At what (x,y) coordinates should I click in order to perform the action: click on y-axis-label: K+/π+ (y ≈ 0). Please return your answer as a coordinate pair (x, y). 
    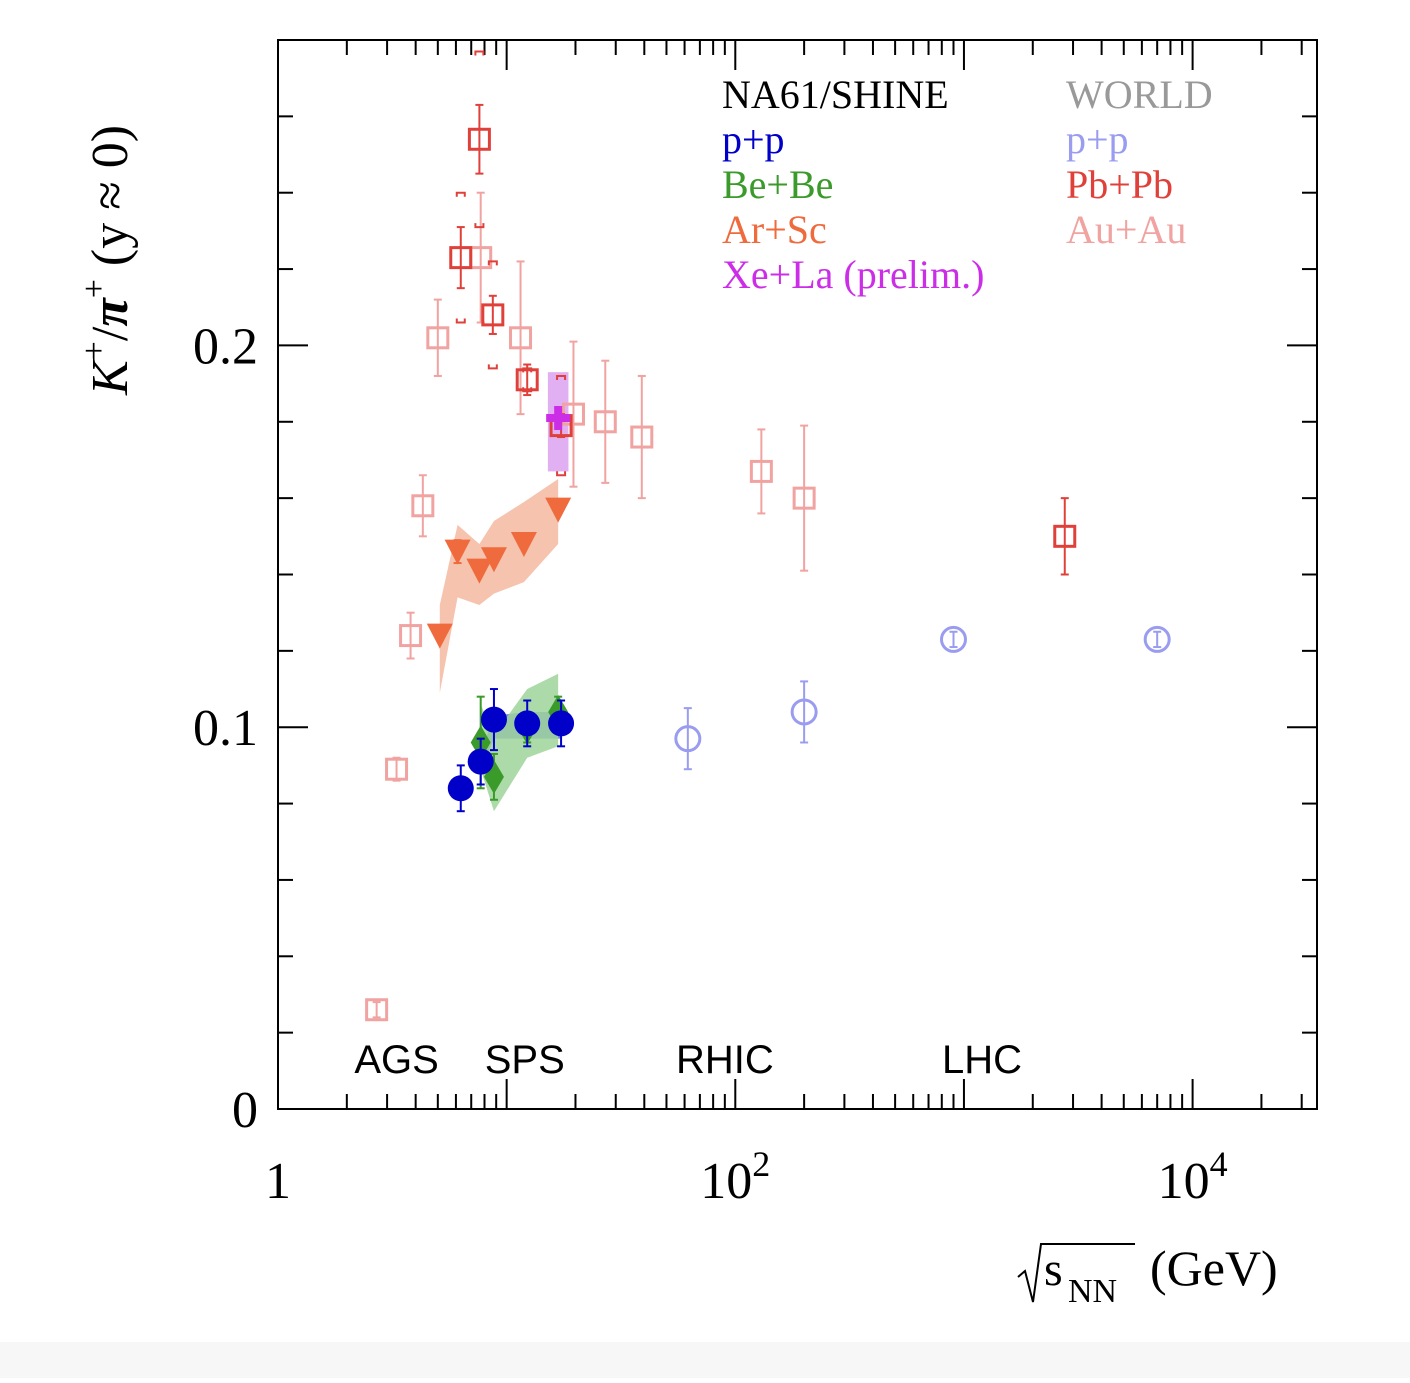
    Looking at the image, I should click on (107, 260).